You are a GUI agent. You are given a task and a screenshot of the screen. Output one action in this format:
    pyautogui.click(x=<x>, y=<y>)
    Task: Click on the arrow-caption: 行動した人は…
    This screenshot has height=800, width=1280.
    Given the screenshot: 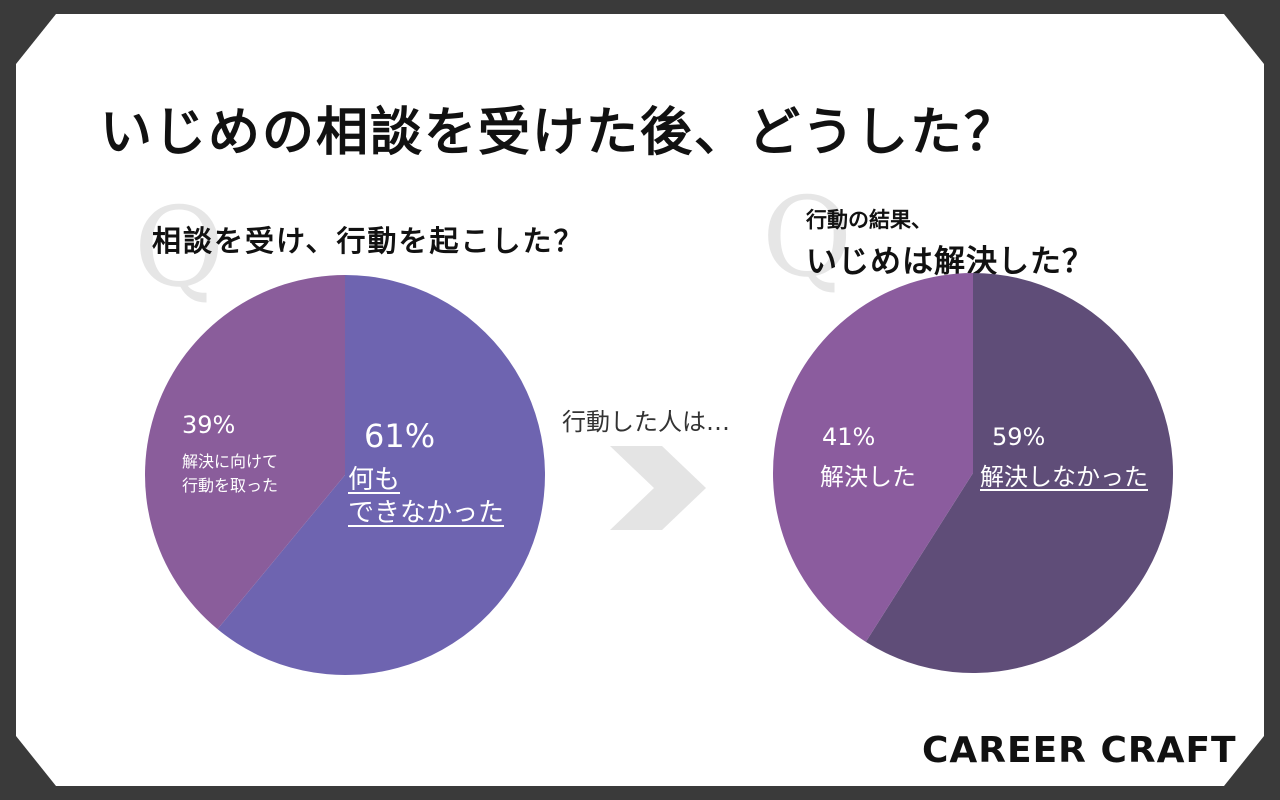 What is the action you would take?
    pyautogui.click(x=646, y=422)
    